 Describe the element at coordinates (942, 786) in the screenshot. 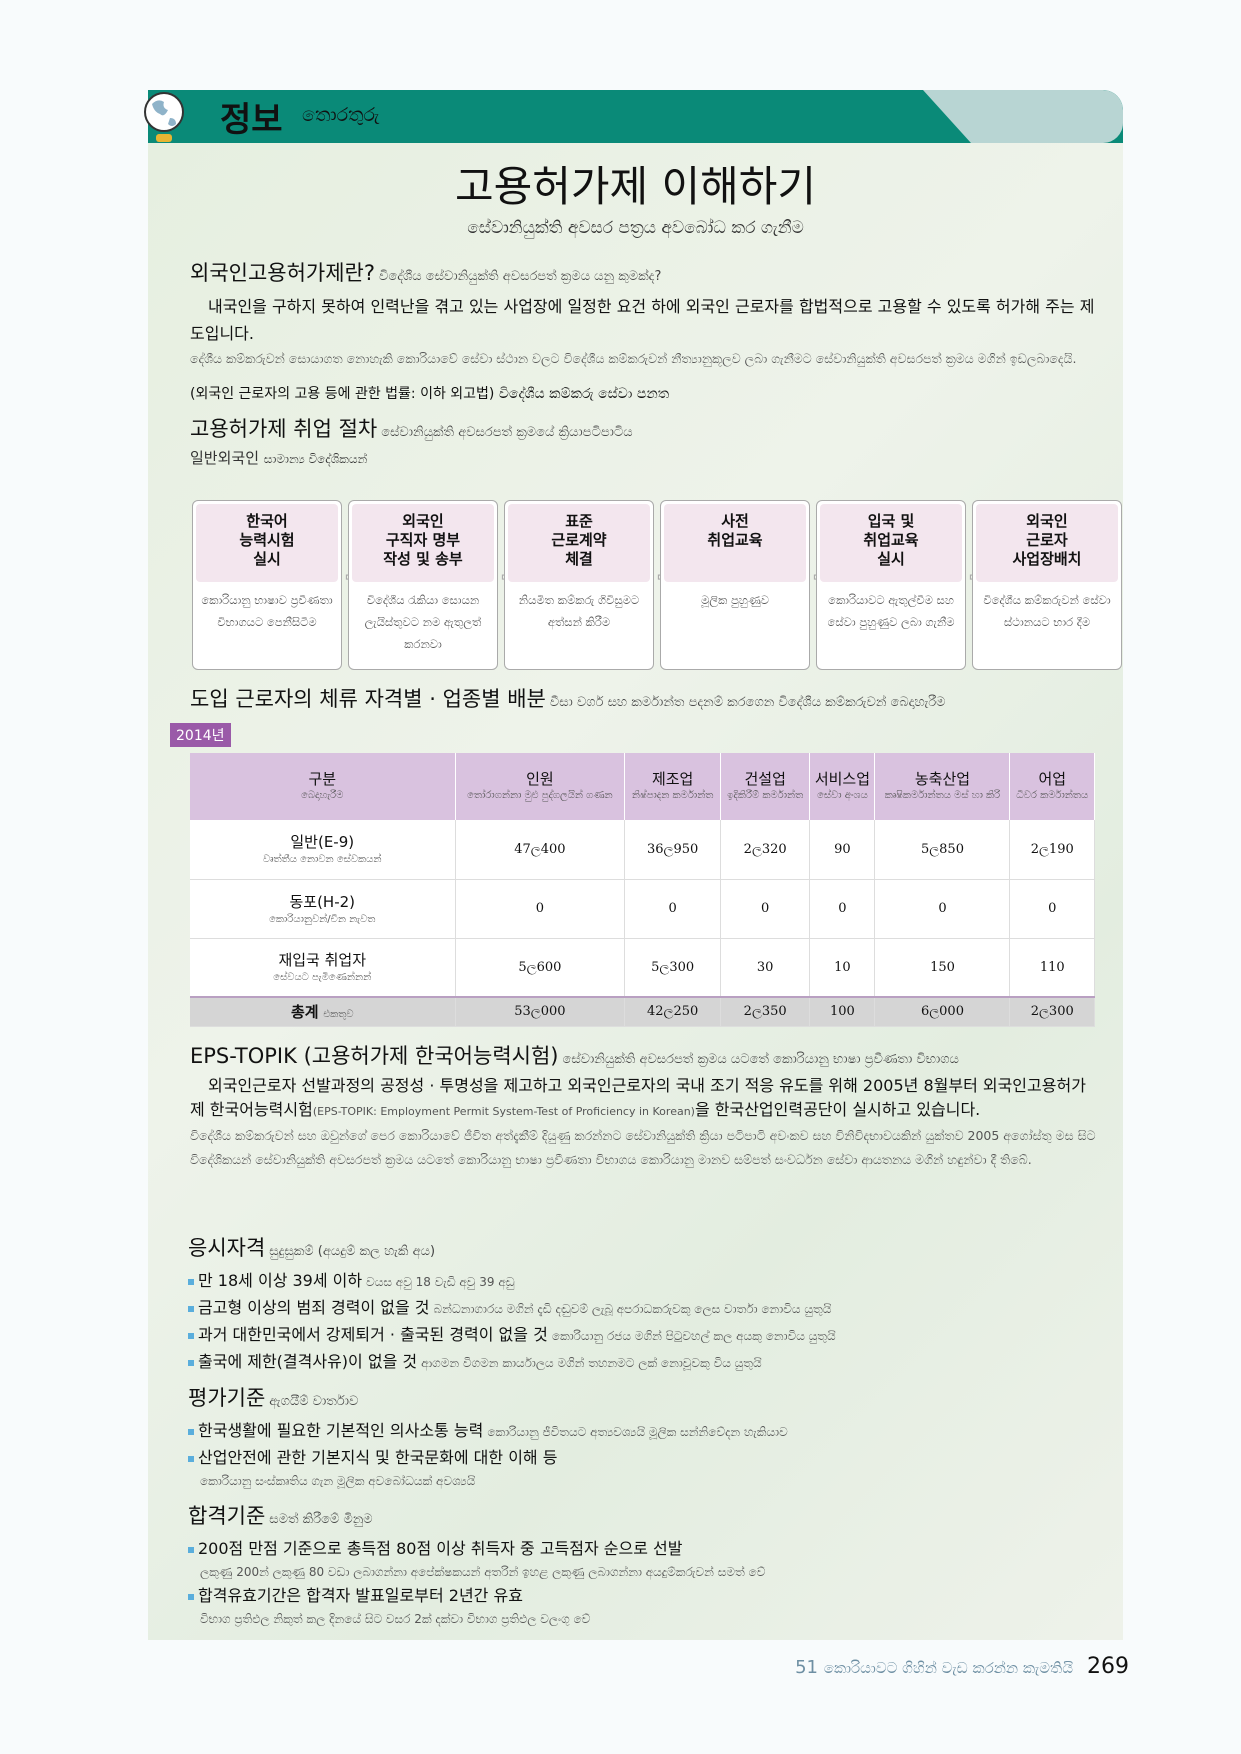

I see `column-header: 농축산업 කෘෂිකර්මාන්තය මස් හා කිරි` at that location.